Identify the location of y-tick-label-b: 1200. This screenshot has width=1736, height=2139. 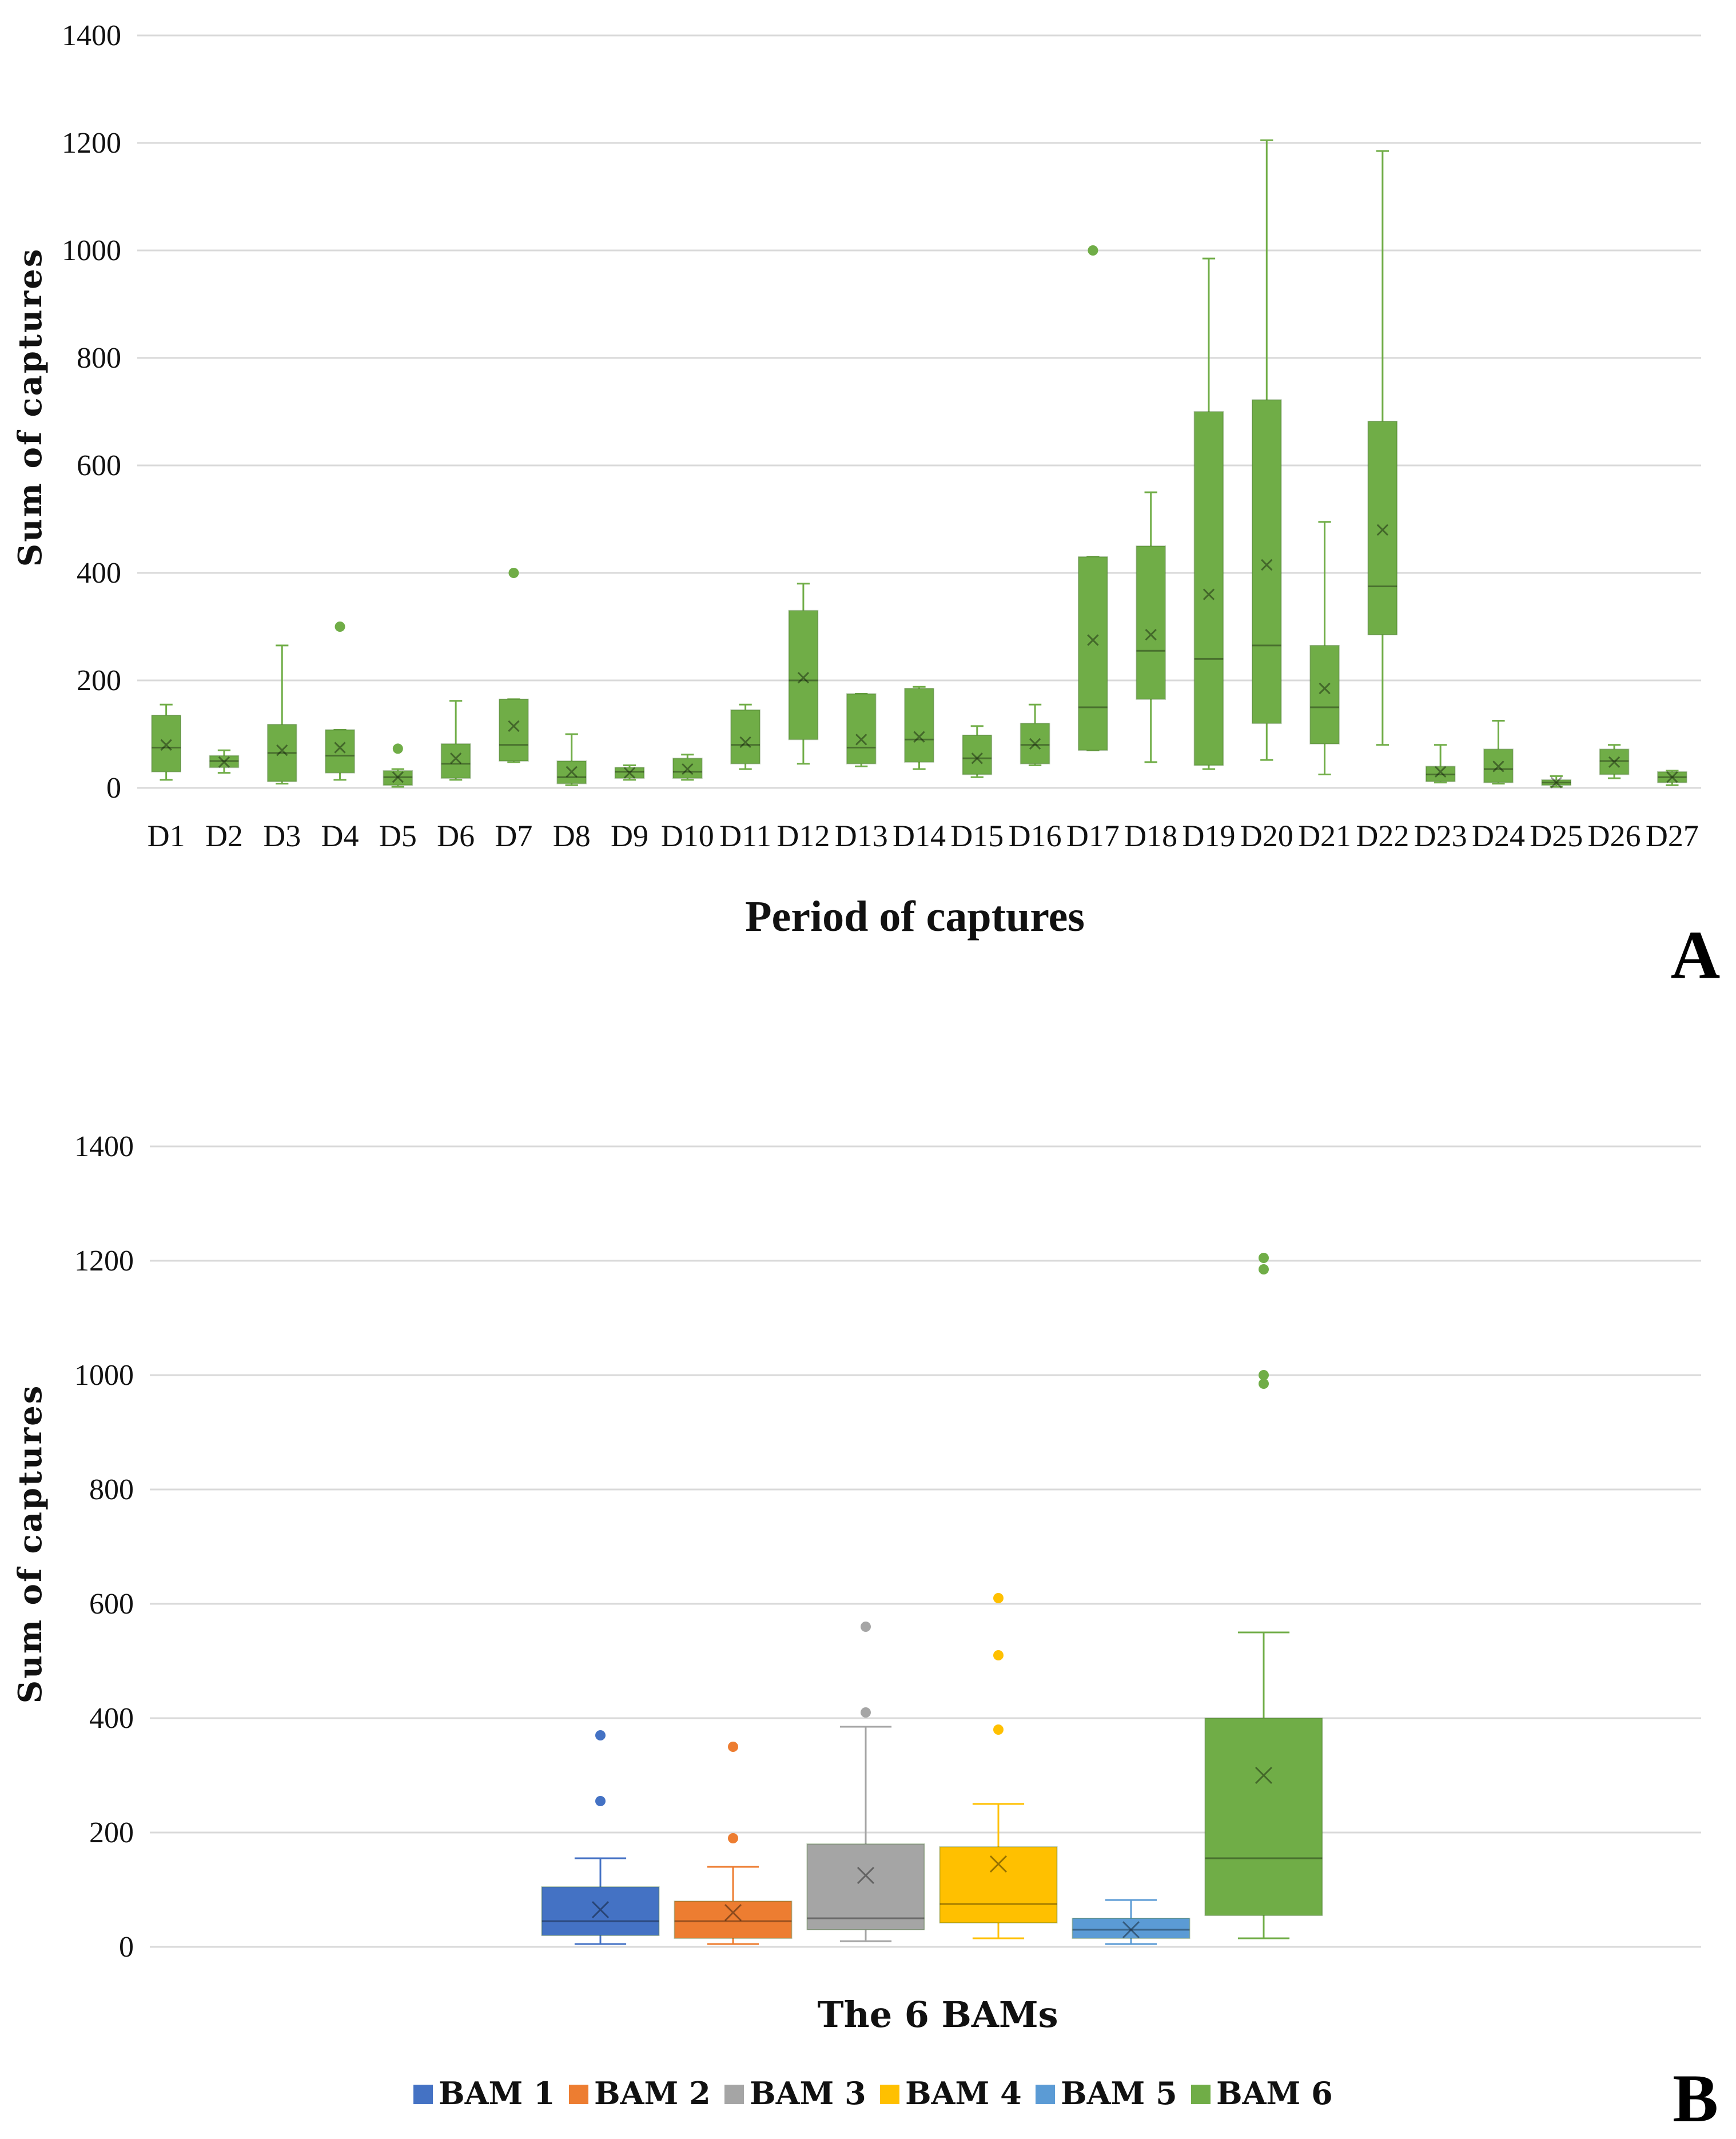
(104, 1261).